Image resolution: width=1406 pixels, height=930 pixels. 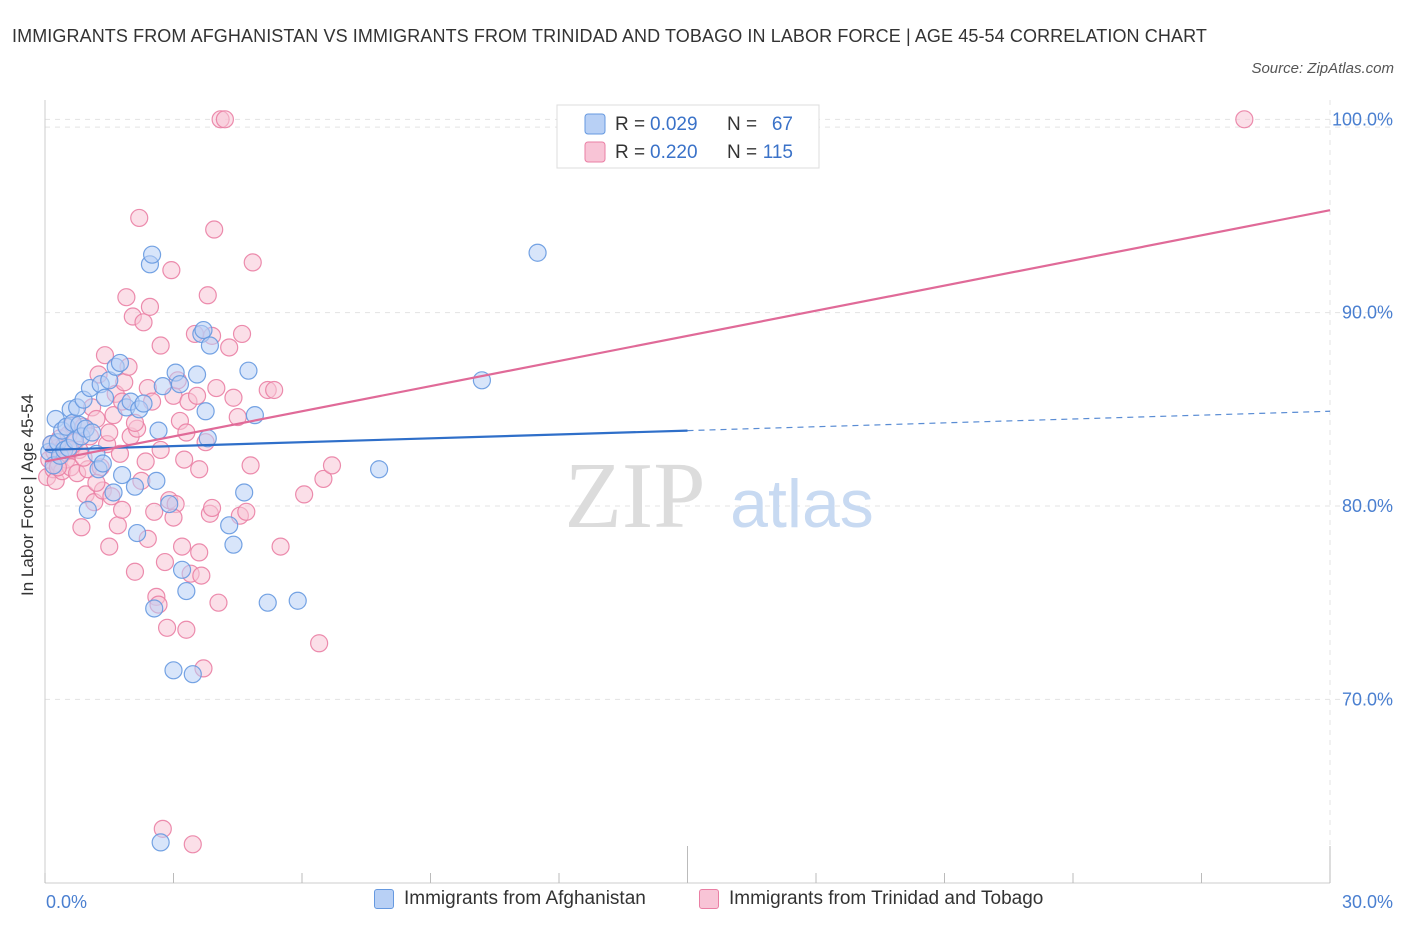 I want to click on x-tick-label: 30.0%, so click(x=1367, y=902).